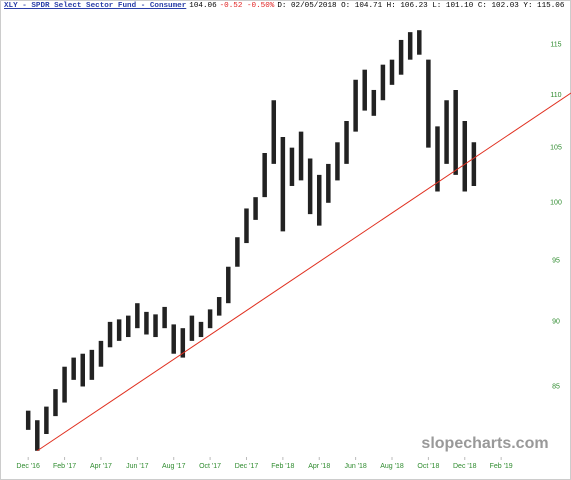  What do you see at coordinates (355, 466) in the screenshot?
I see `x-tick-label: Jun '18` at bounding box center [355, 466].